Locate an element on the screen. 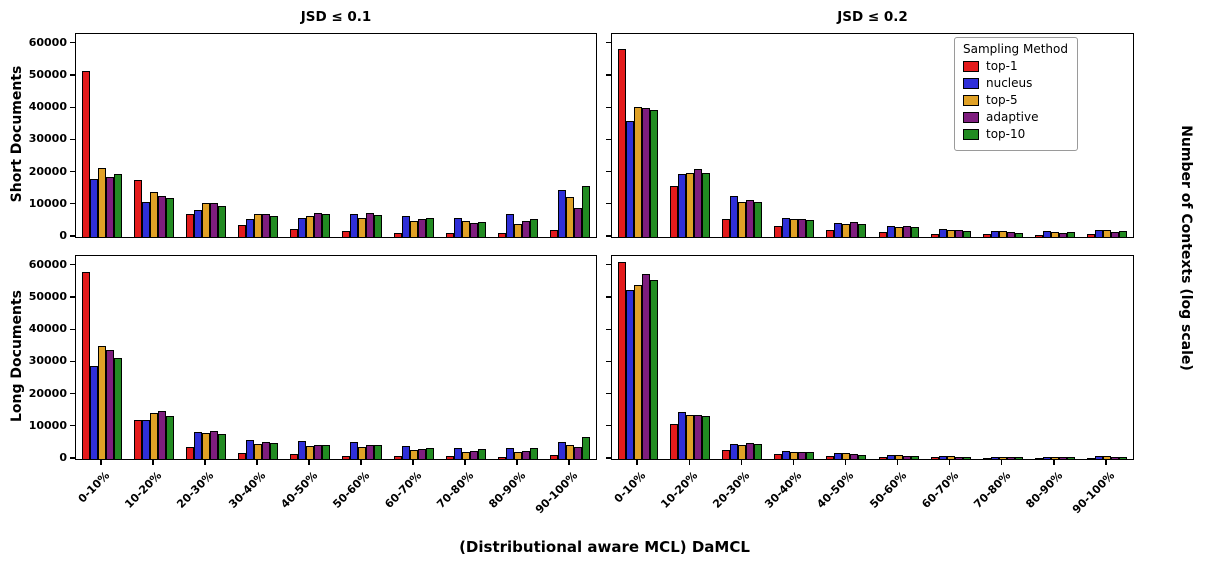 This screenshot has width=1206, height=588. subplot-title-jsd-0.2: JSD ≤ 0.2 is located at coordinates (872, 17).